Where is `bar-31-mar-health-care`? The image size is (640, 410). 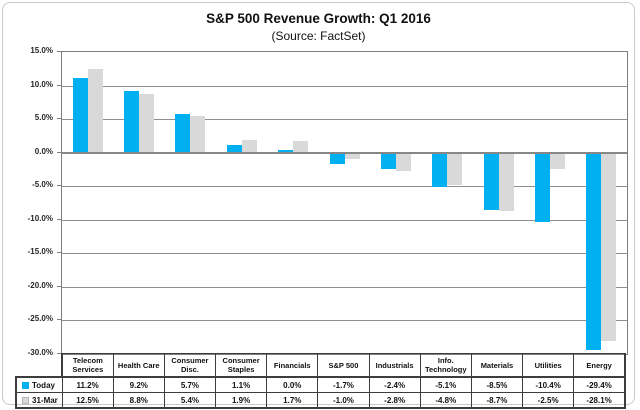 bar-31-mar-health-care is located at coordinates (147, 123).